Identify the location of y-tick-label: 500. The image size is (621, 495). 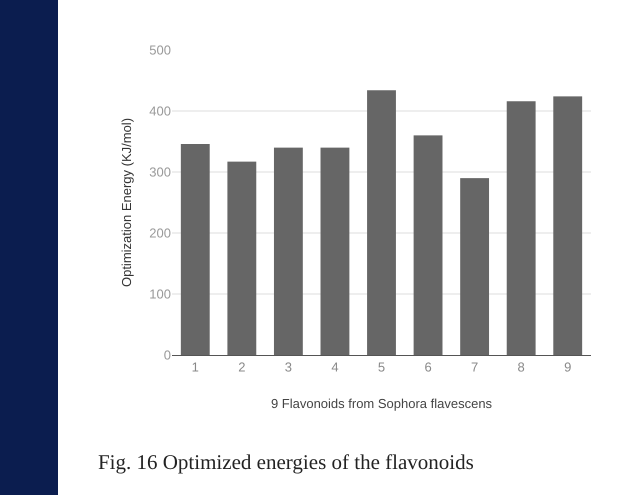
(160, 50).